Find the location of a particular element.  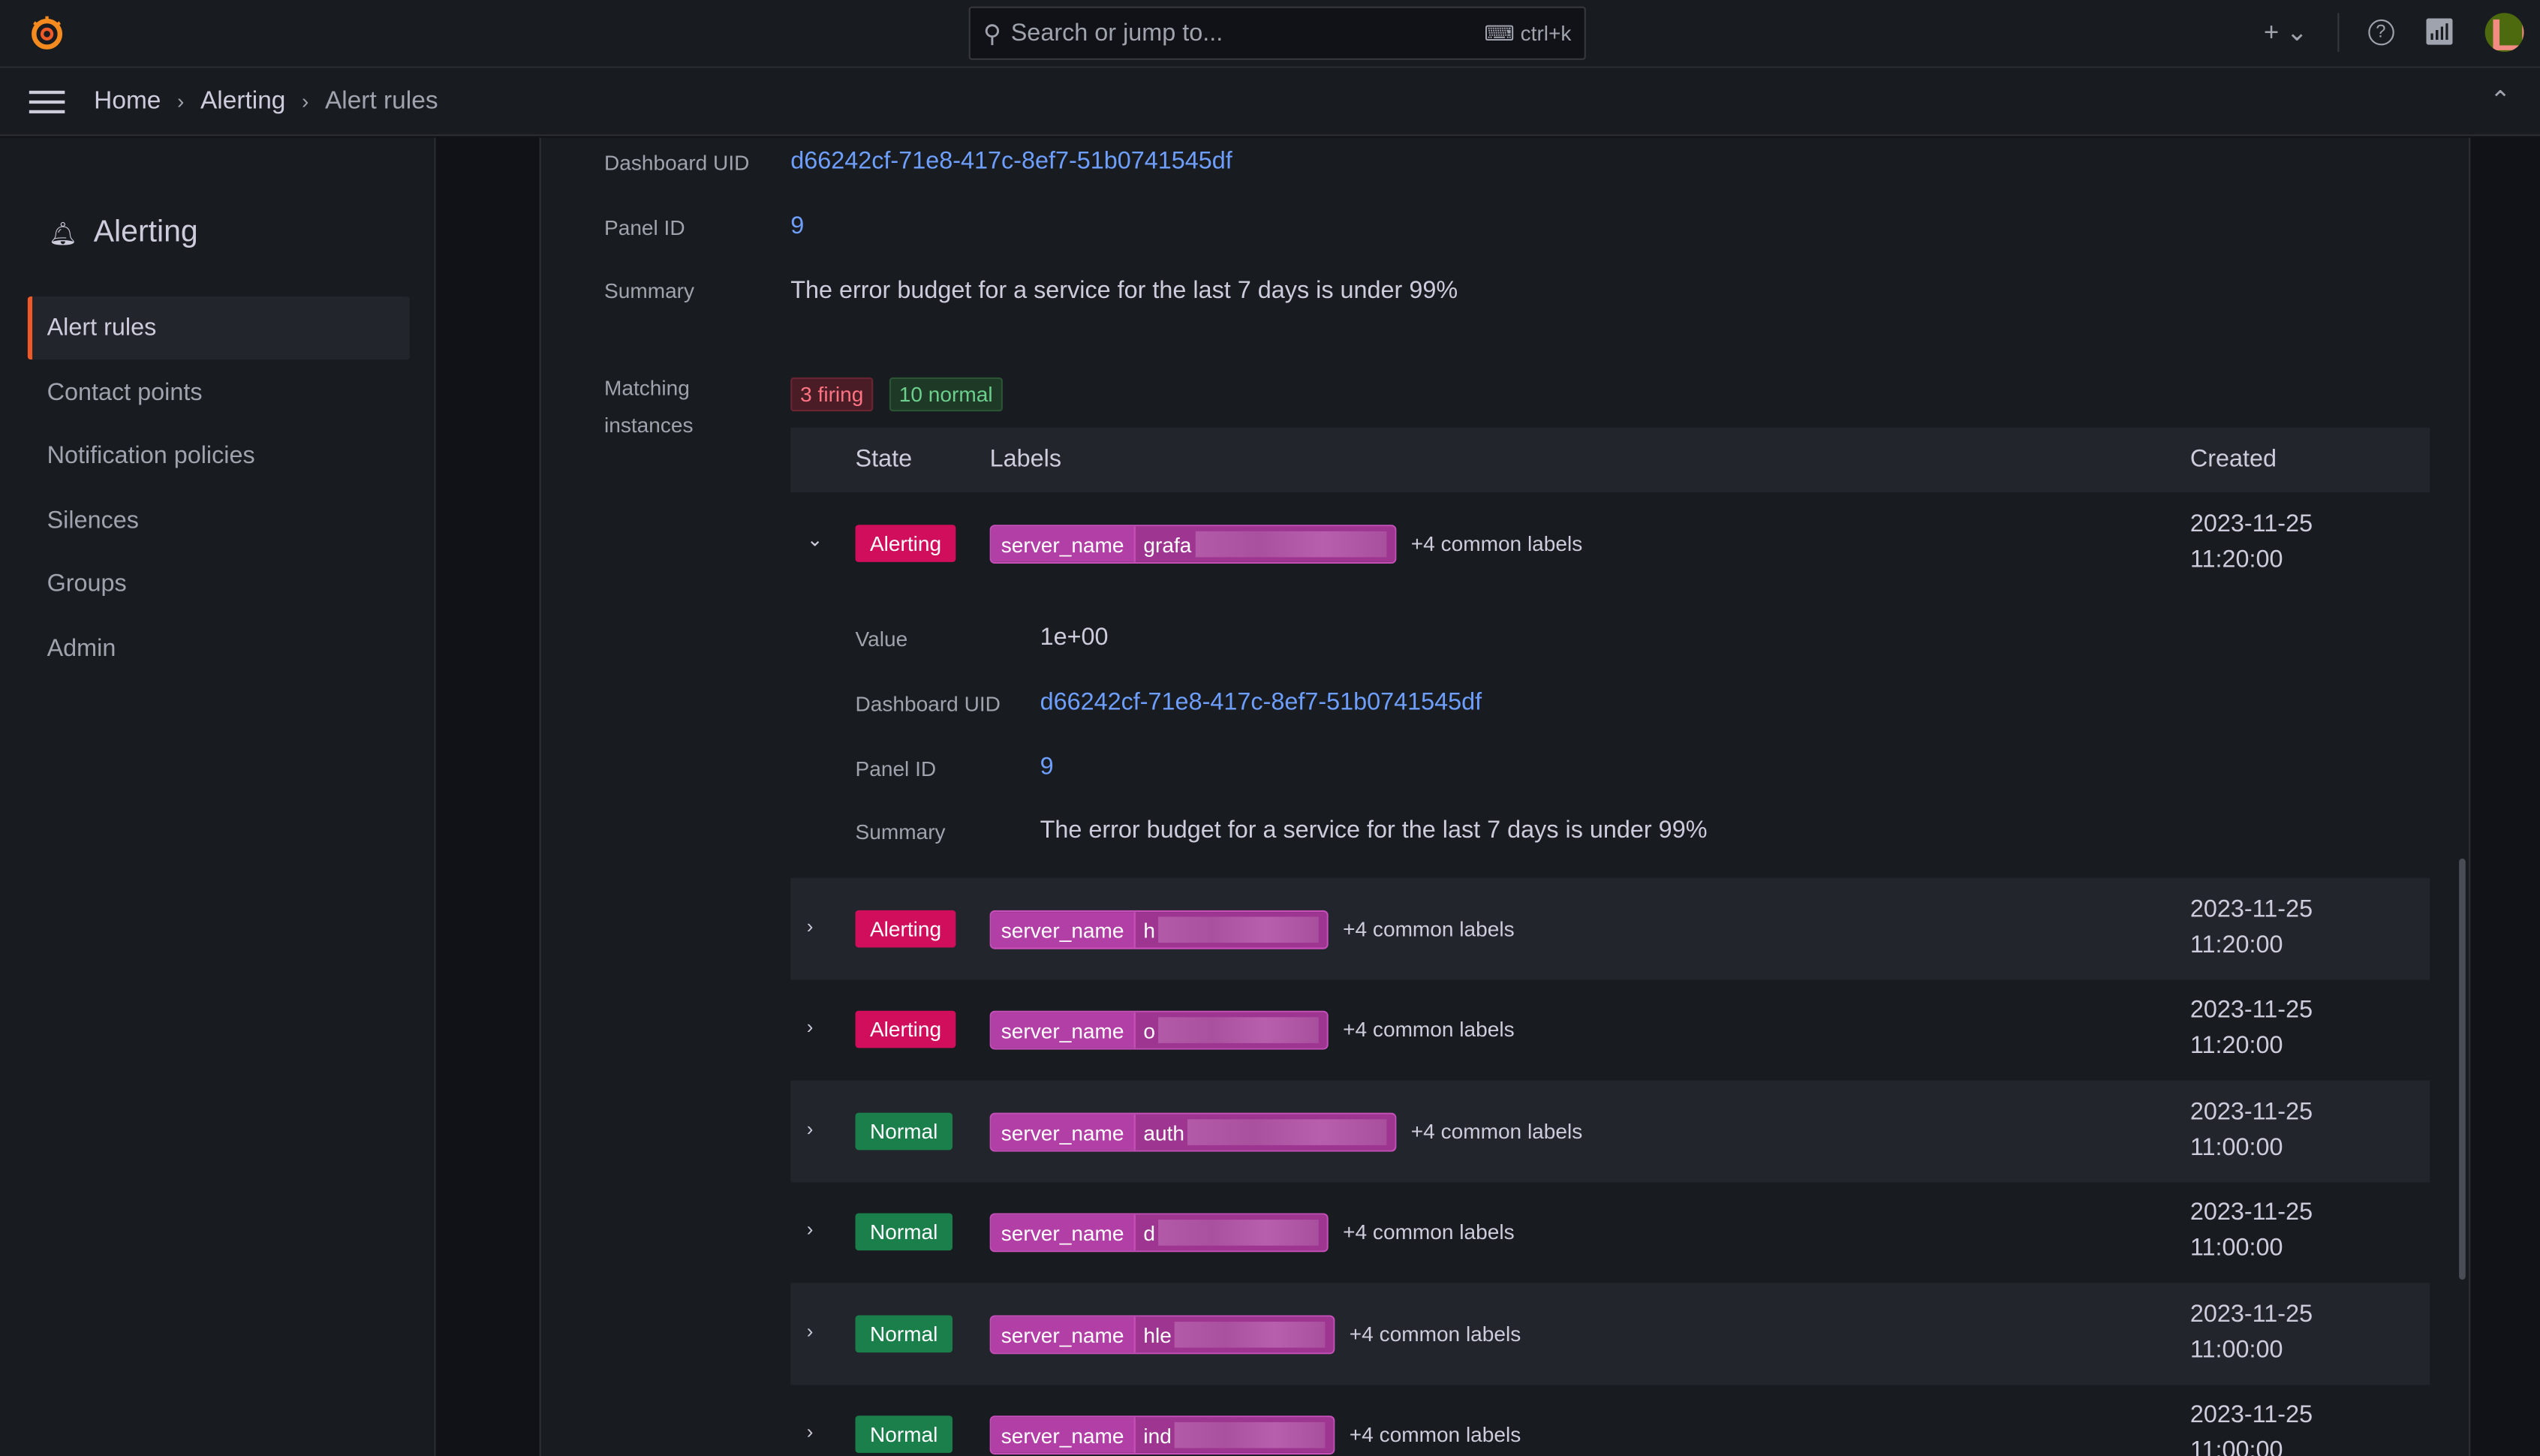

table-header: State Labels Created is located at coordinates (1610, 460).